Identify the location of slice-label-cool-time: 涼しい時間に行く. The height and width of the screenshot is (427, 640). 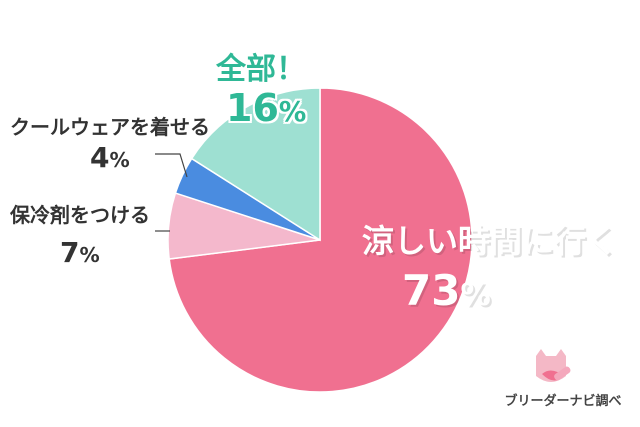
(490, 241).